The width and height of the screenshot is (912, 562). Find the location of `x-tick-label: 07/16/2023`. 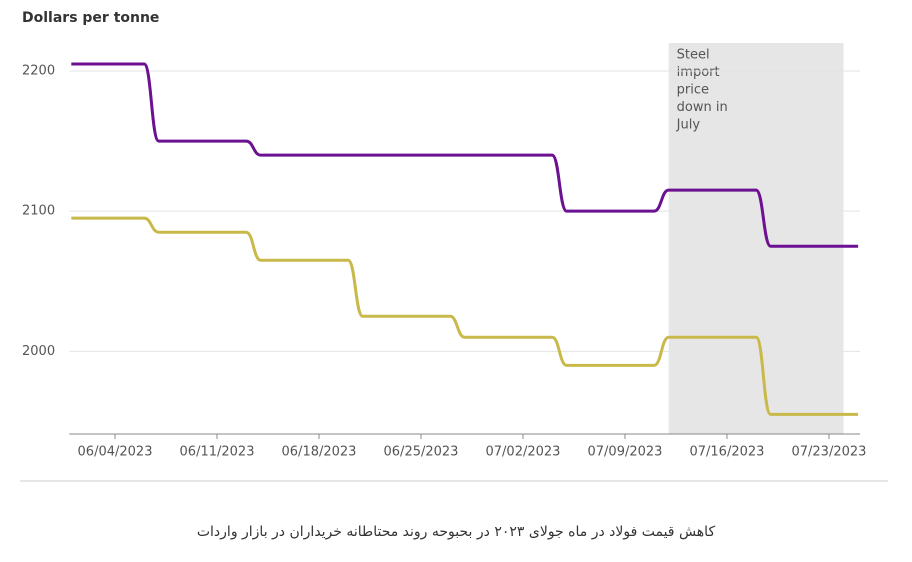

x-tick-label: 07/16/2023 is located at coordinates (726, 452).